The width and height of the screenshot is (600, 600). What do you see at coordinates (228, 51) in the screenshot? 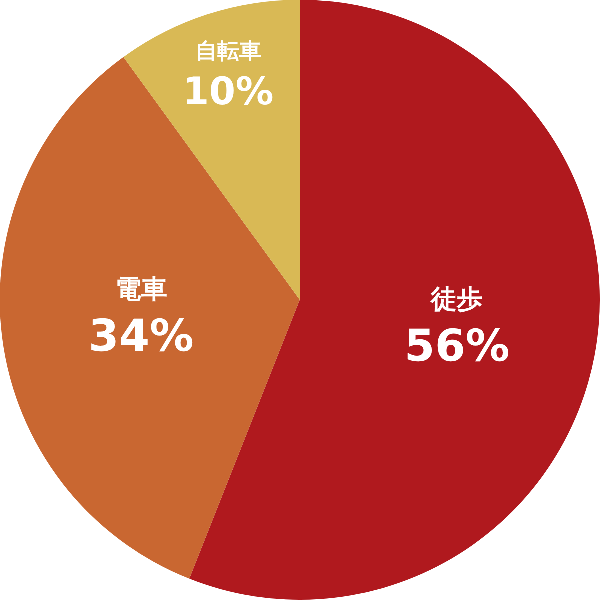
I see `slice-label: 自転車` at bounding box center [228, 51].